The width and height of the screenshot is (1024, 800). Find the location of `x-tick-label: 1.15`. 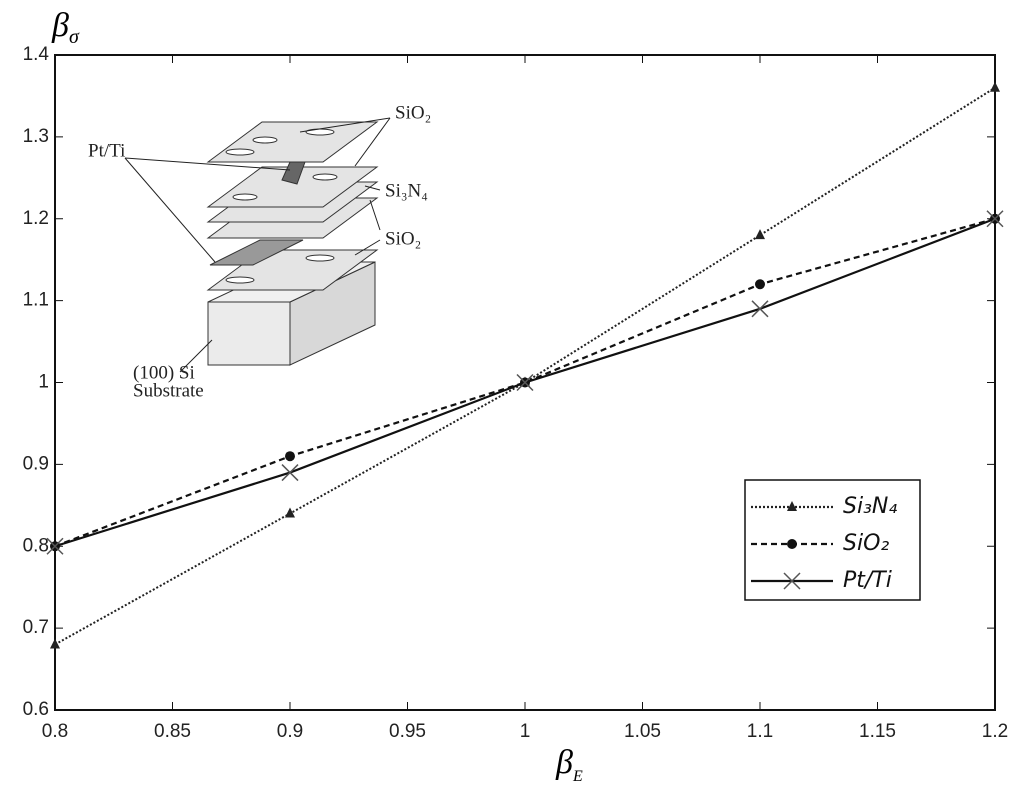

x-tick-label: 1.15 is located at coordinates (877, 731).